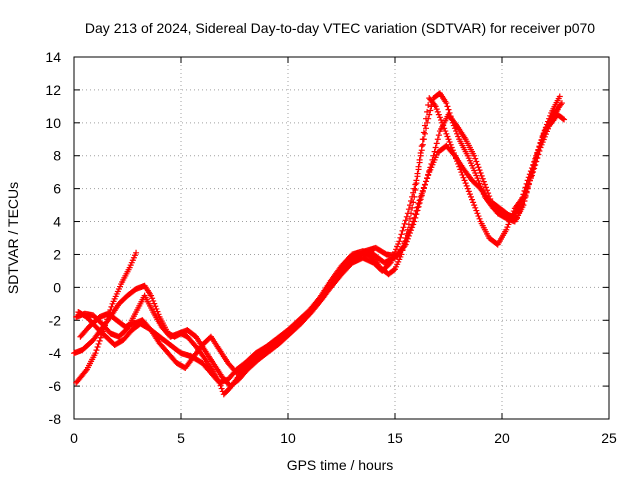 This screenshot has height=480, width=640. I want to click on y-tick-label: -2, so click(55, 320).